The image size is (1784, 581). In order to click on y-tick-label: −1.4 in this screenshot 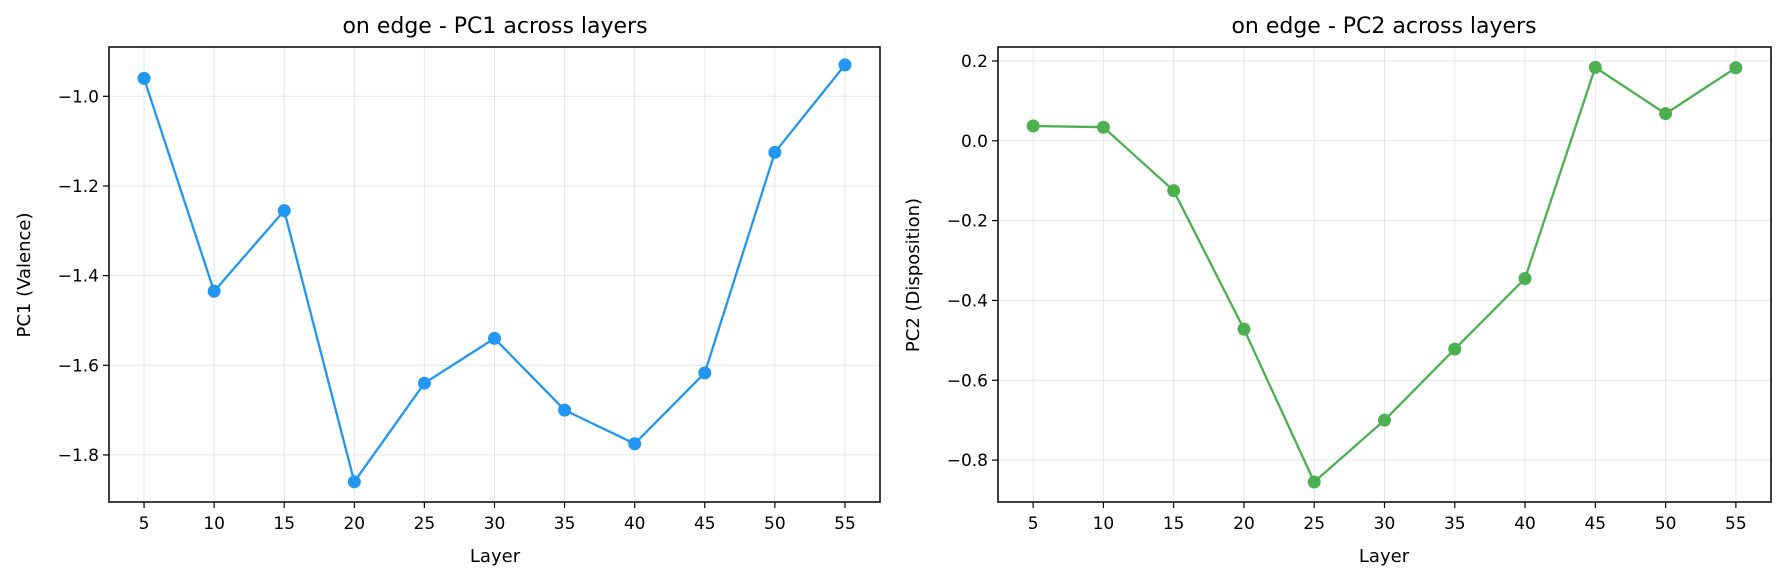, I will do `click(78, 277)`.